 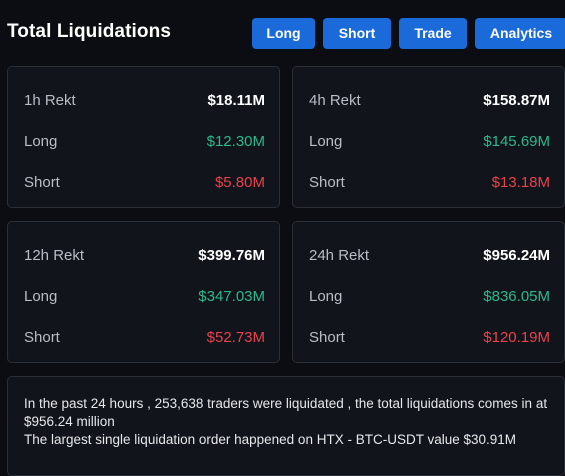 What do you see at coordinates (429, 256) in the screenshot?
I see `total-row: 24h Rekt $956.24M` at bounding box center [429, 256].